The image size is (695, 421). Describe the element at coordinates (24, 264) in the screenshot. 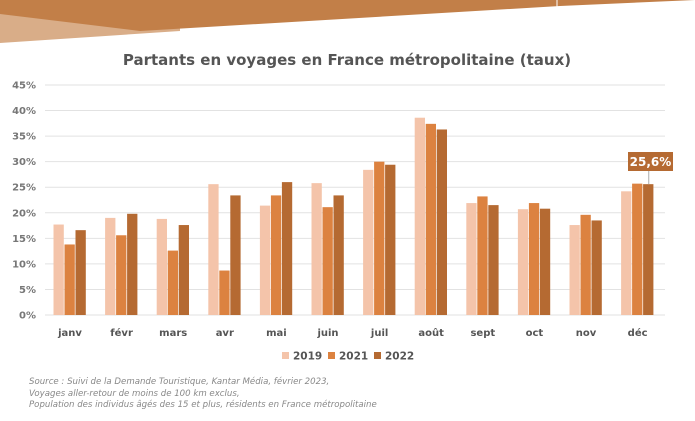

I see `y-tick-label: 10%` at that location.